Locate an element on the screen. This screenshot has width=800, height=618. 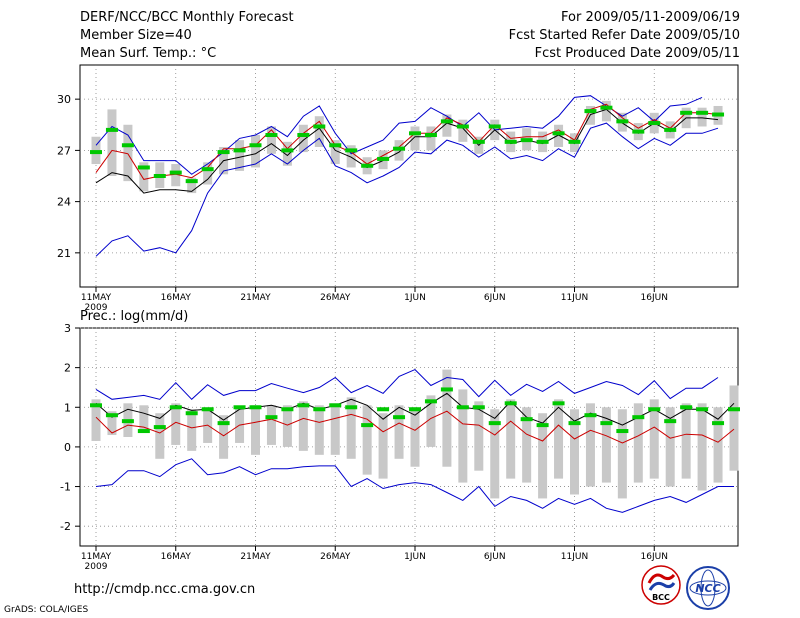
prec-xtick-label: 16MAY is located at coordinates (176, 557).